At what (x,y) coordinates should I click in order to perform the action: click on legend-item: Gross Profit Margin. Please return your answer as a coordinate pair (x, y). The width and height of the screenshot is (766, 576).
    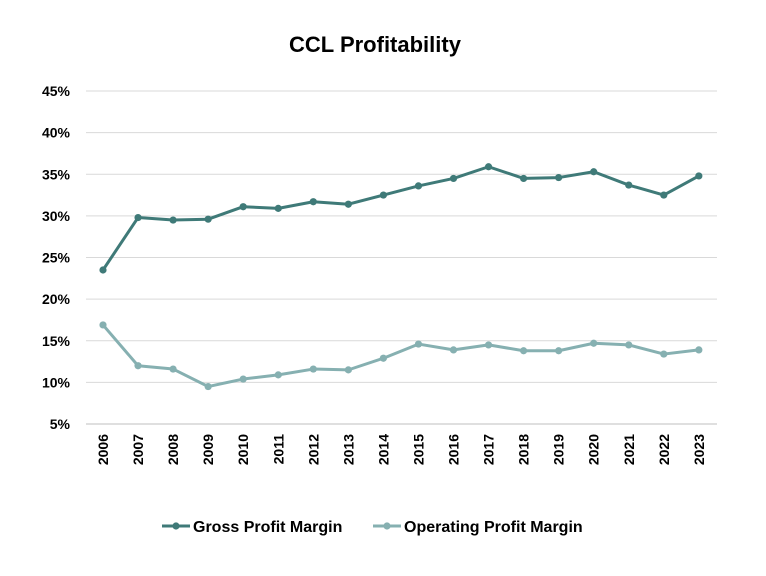
    Looking at the image, I should click on (252, 527).